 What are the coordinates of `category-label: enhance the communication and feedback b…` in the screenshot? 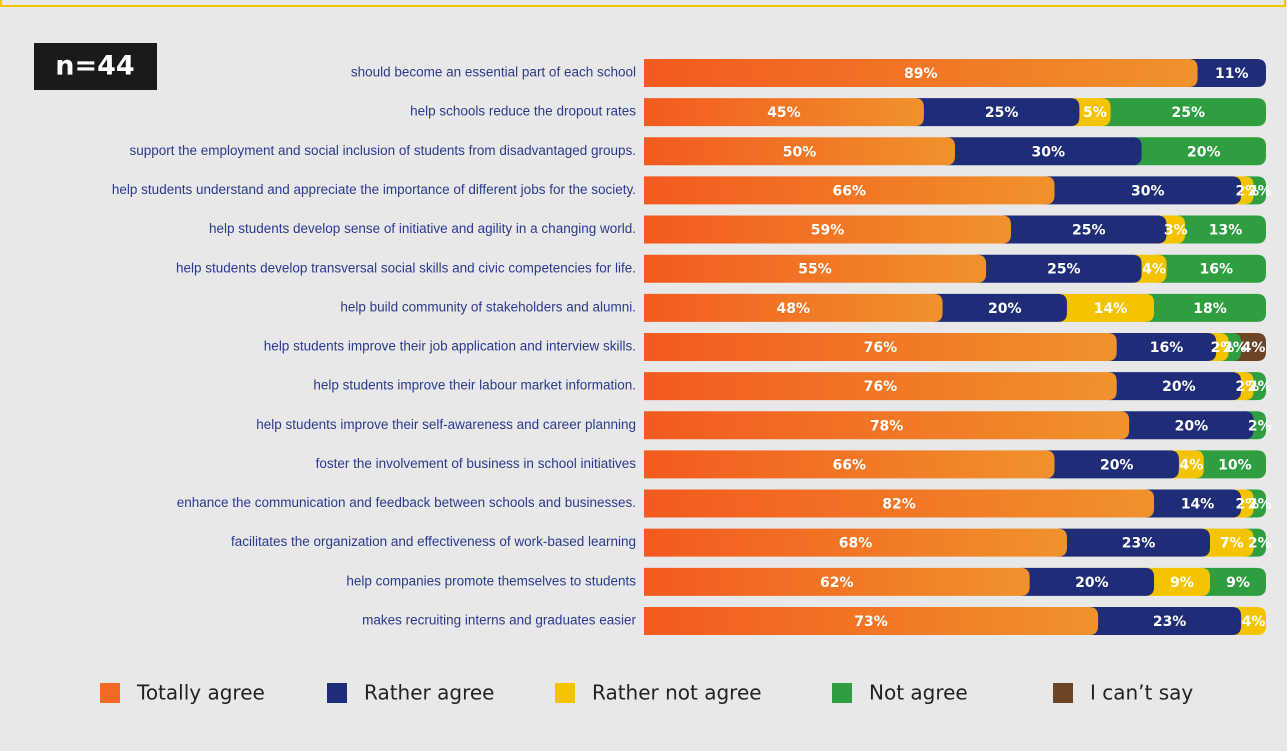 It's located at (406, 502).